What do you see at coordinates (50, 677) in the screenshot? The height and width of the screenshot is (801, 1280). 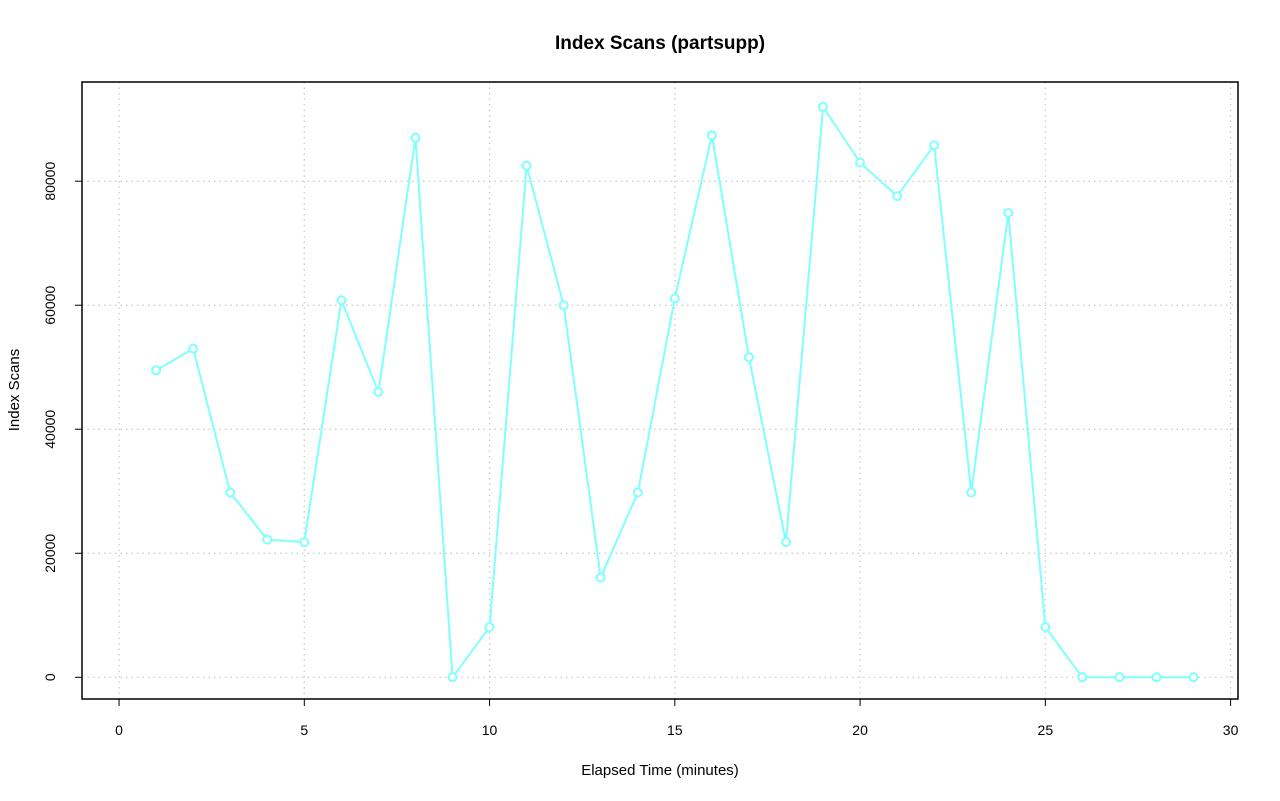 I see `y-tick-label: 0` at bounding box center [50, 677].